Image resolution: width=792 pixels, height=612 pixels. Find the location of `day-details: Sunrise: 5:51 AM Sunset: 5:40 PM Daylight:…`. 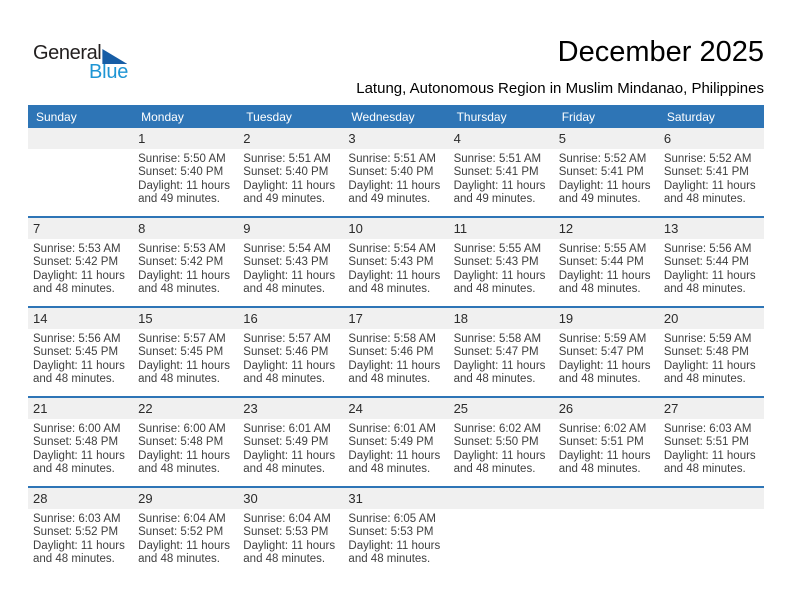

day-details: Sunrise: 5:51 AM Sunset: 5:40 PM Daylight:… is located at coordinates (395, 178).